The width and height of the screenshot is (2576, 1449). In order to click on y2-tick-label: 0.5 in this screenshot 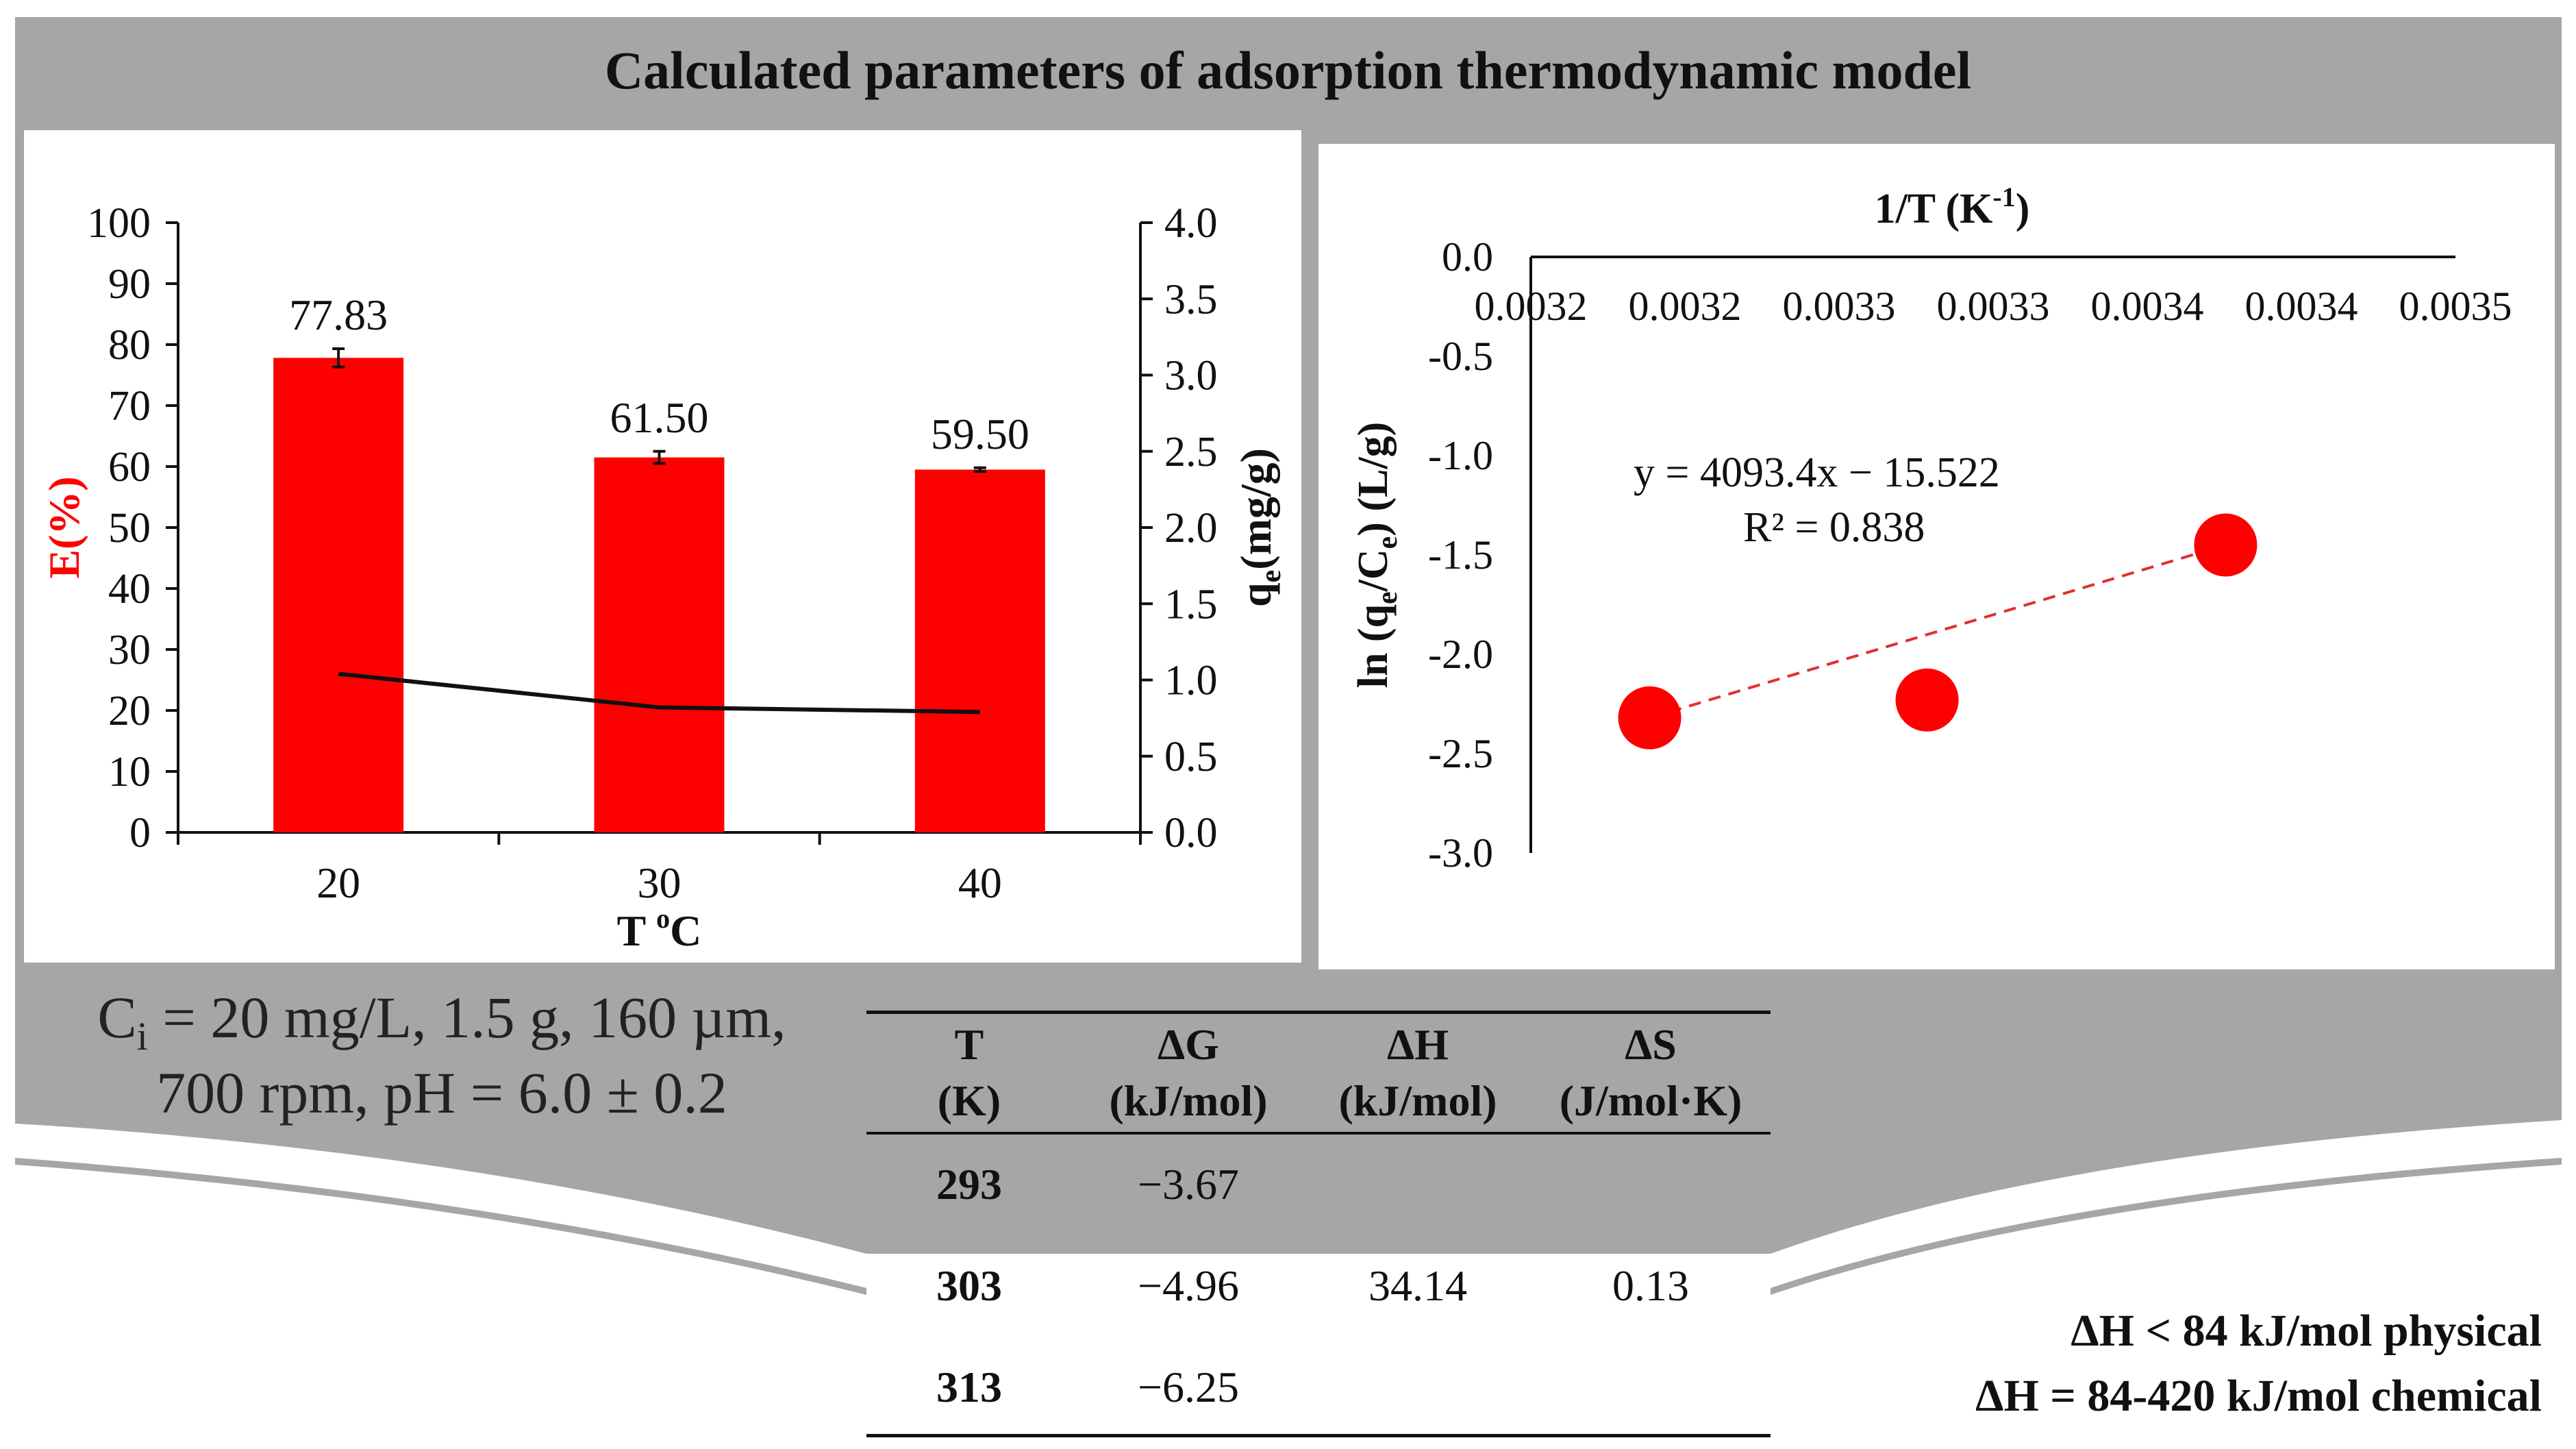, I will do `click(1191, 757)`.